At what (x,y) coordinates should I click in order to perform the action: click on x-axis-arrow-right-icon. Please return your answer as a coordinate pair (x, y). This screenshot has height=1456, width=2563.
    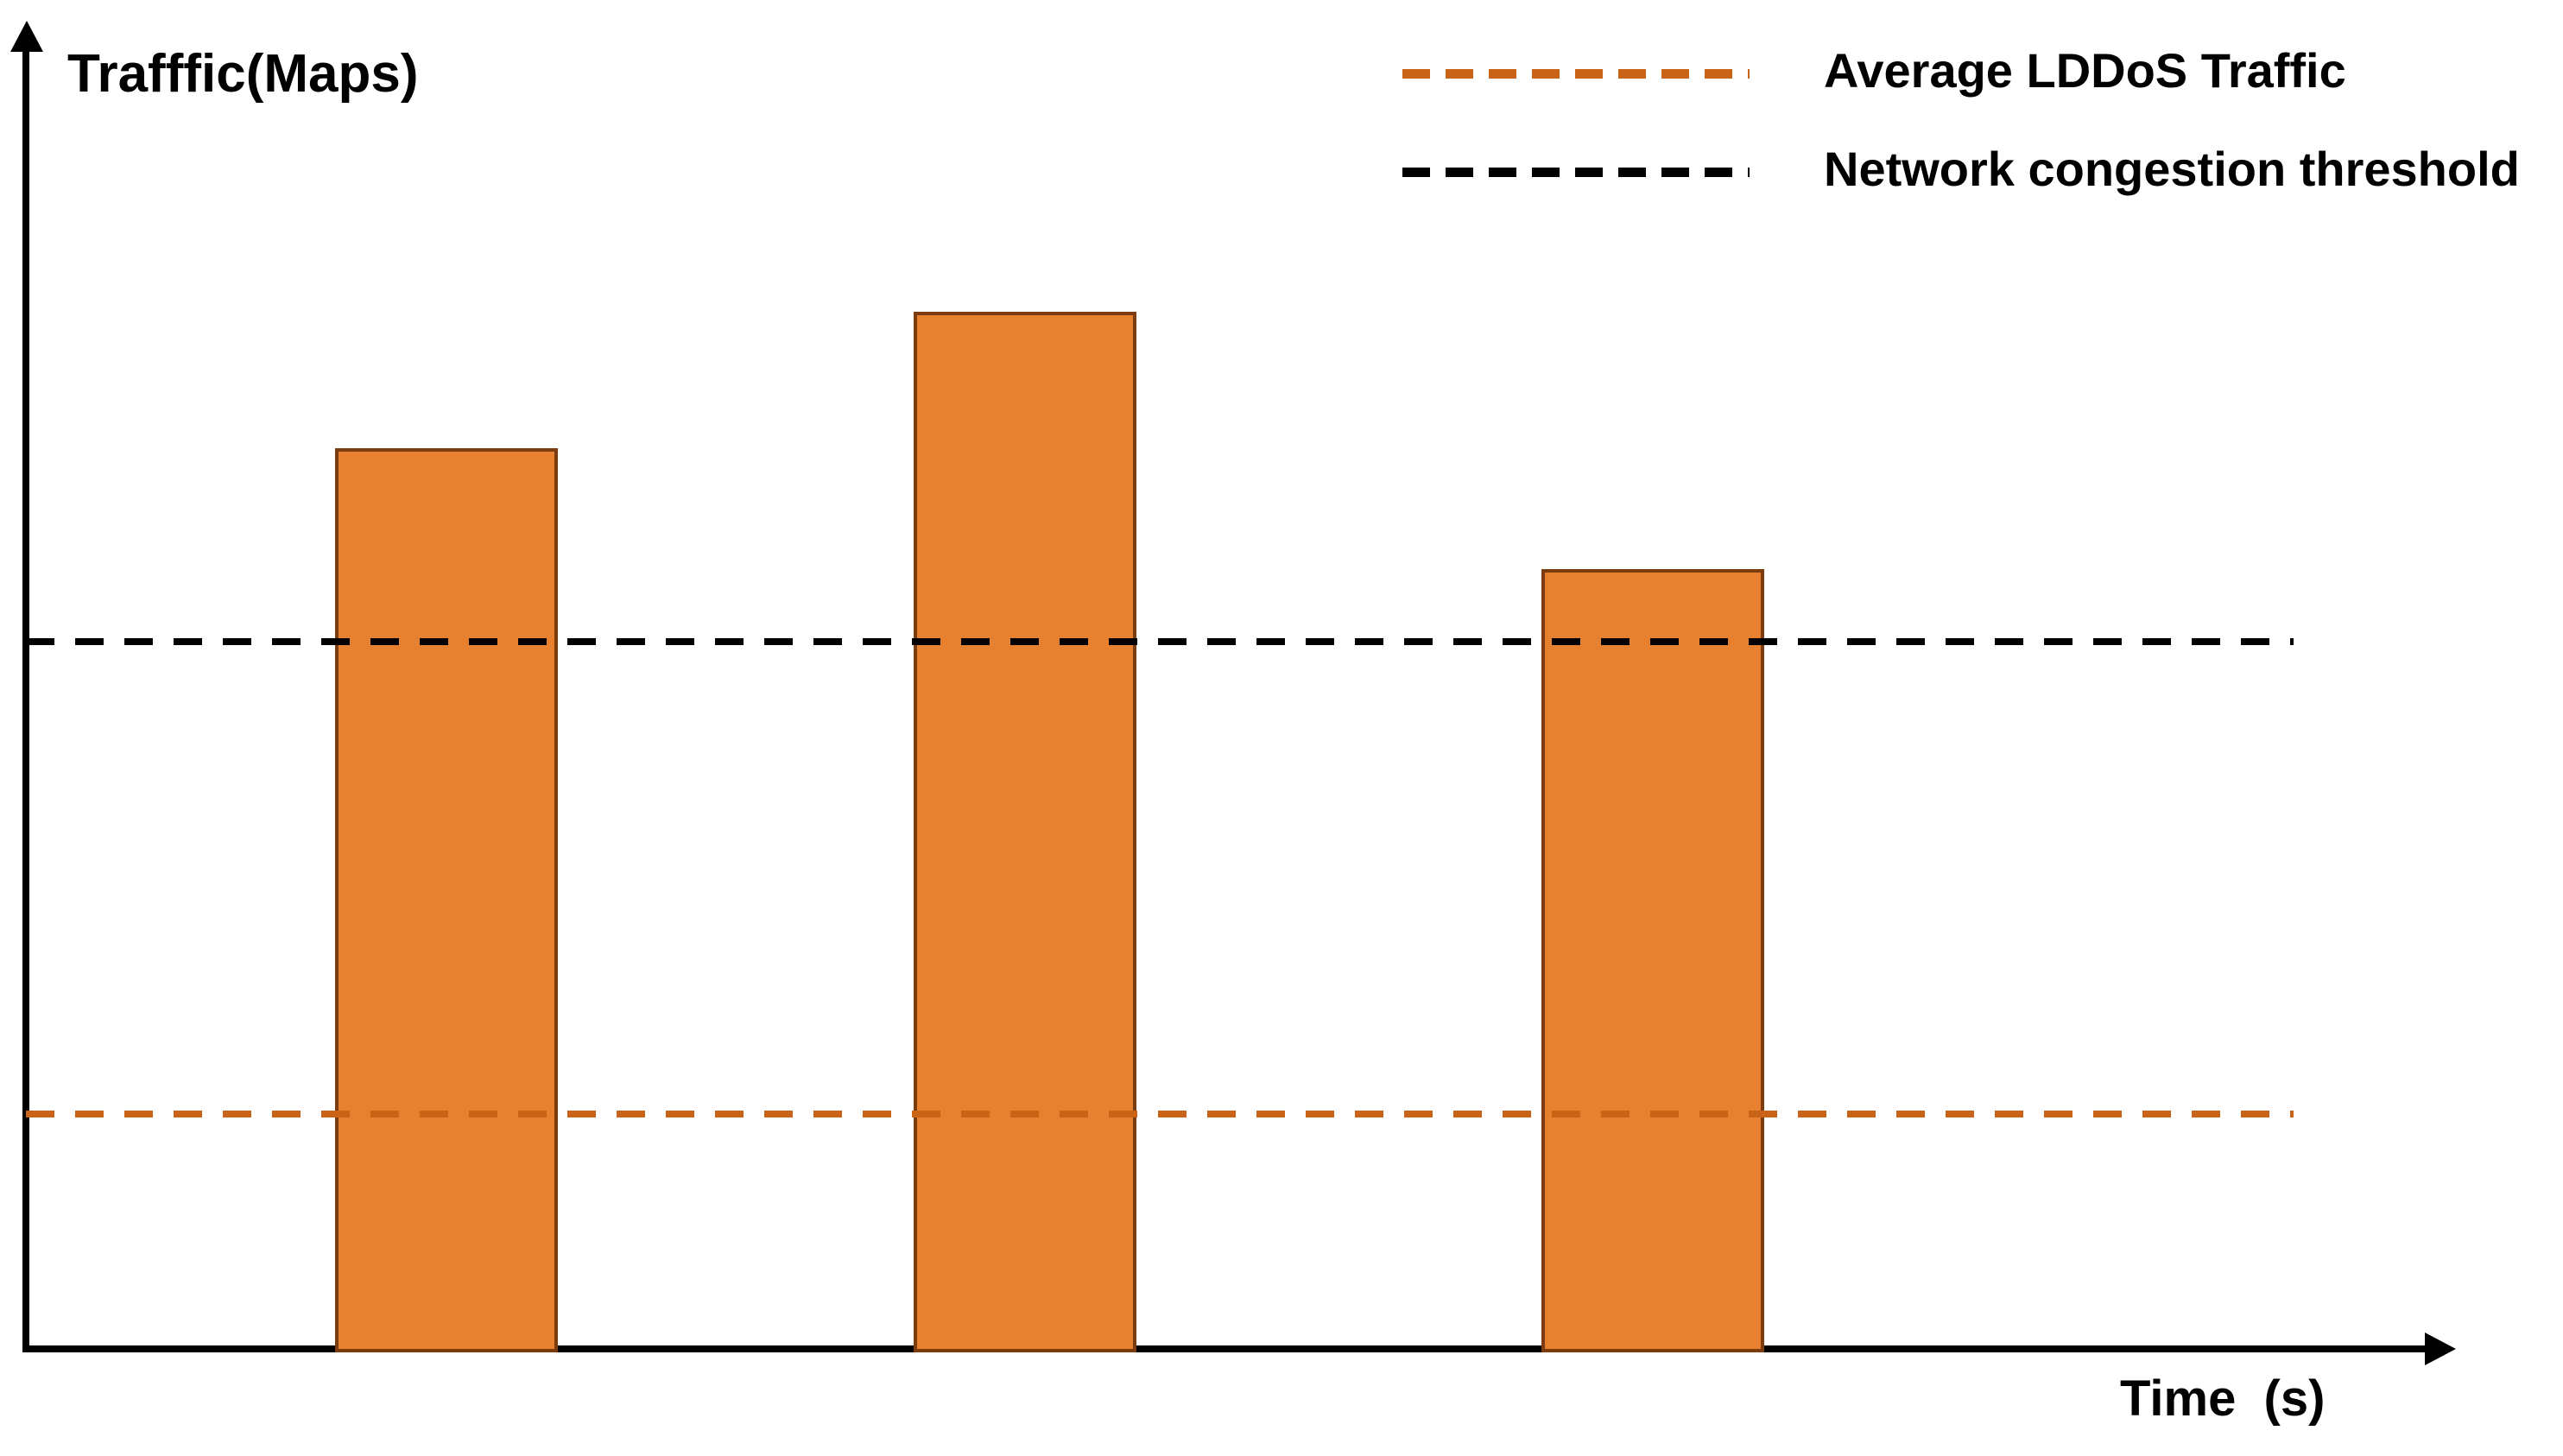
    Looking at the image, I should click on (2440, 1349).